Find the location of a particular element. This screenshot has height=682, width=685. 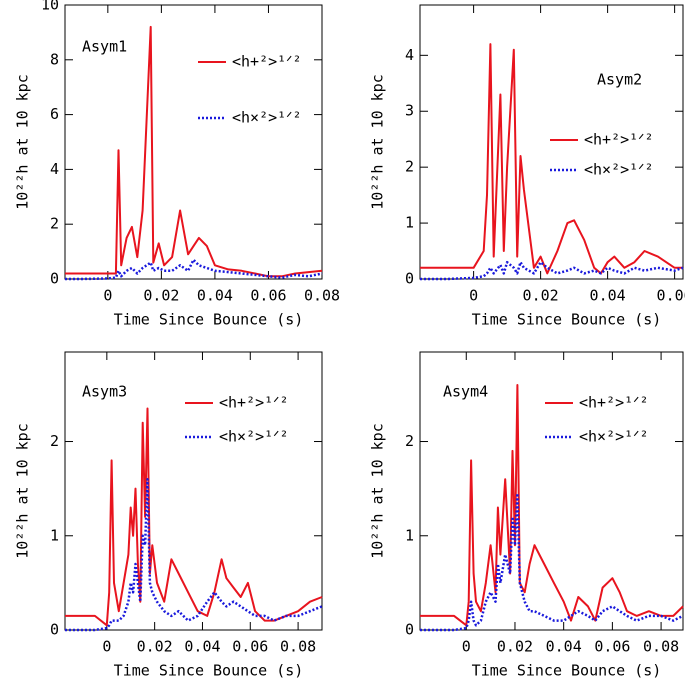

annotation: Asym3 is located at coordinates (104, 392).